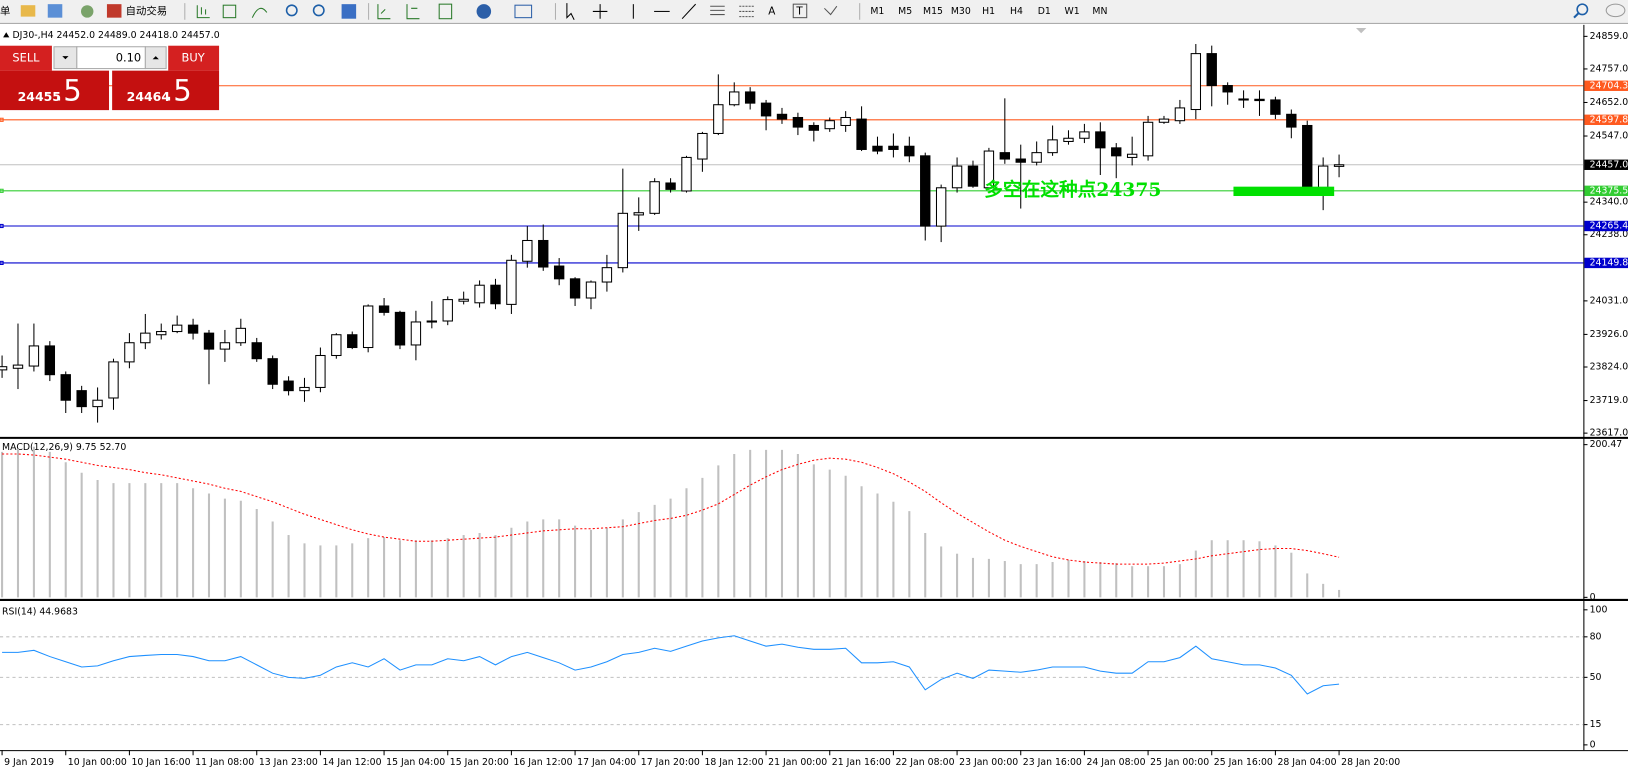  I want to click on y-tick-label: 24757.0, so click(1609, 68).